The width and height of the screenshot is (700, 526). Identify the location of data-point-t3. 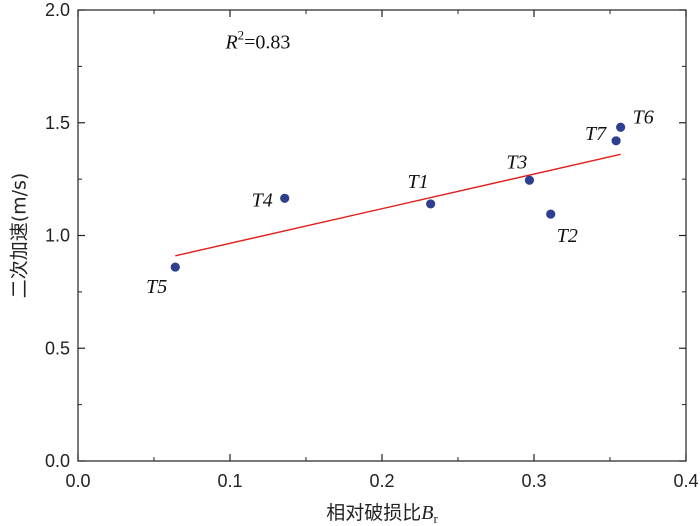
(529, 180).